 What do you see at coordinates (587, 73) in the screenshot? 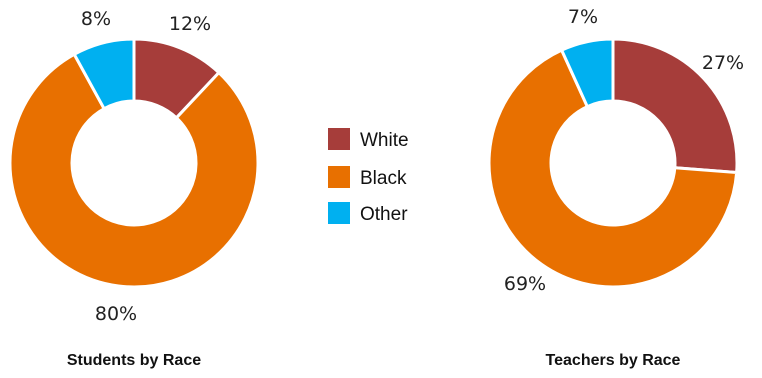
I see `teachers-other-slice` at bounding box center [587, 73].